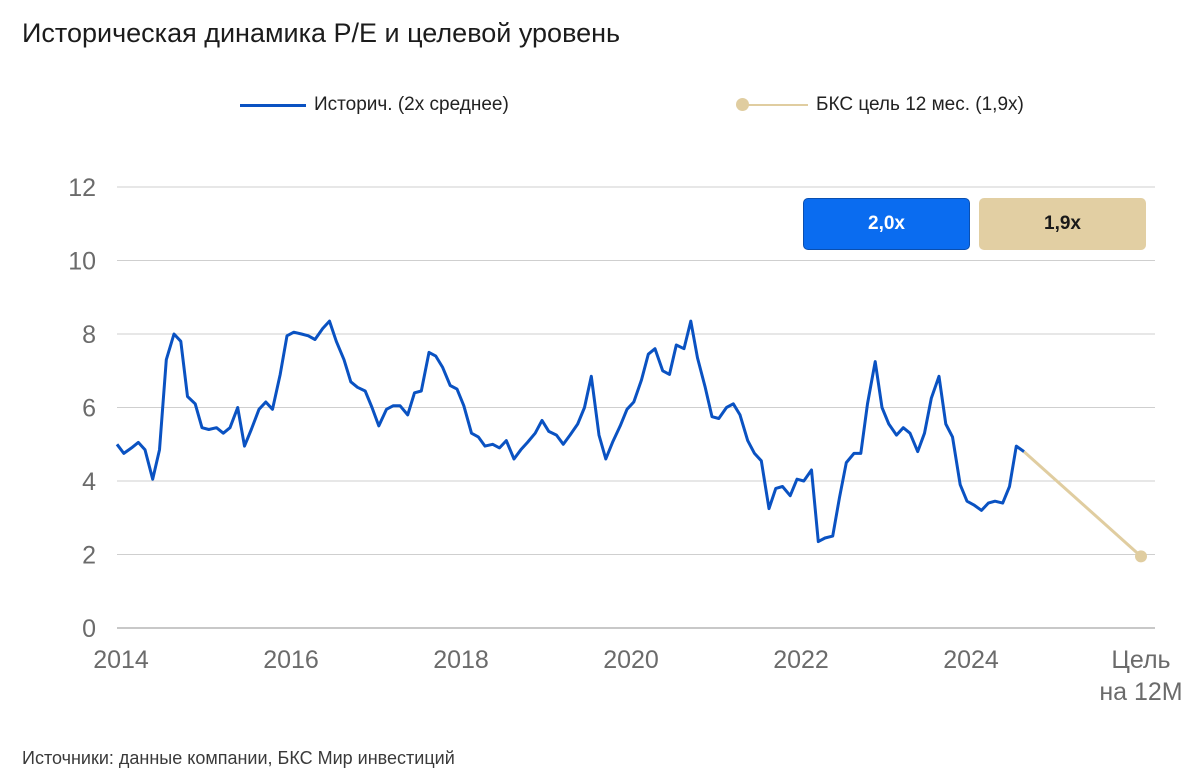  I want to click on target-series-line, so click(1082, 504).